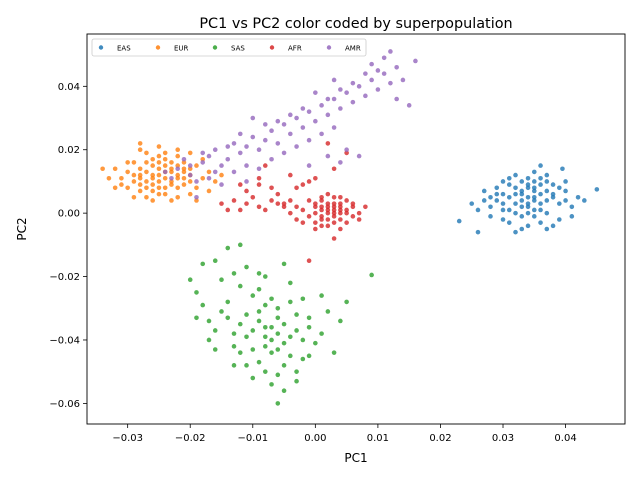 The width and height of the screenshot is (640, 480). What do you see at coordinates (238, 49) in the screenshot?
I see `legend-label-sas: SAS` at bounding box center [238, 49].